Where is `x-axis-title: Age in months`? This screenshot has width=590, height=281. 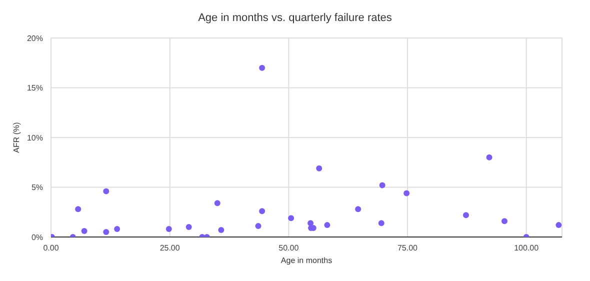 x-axis-title: Age in months is located at coordinates (306, 260).